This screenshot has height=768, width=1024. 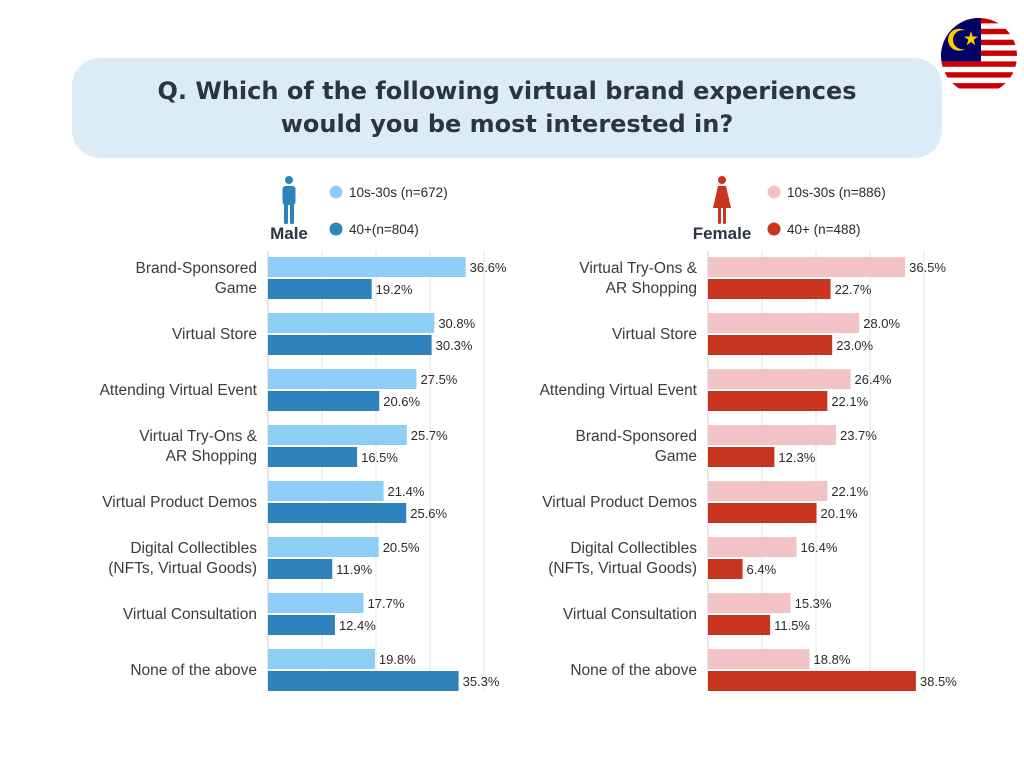 I want to click on bar-value-label: 11.5%, so click(x=792, y=625).